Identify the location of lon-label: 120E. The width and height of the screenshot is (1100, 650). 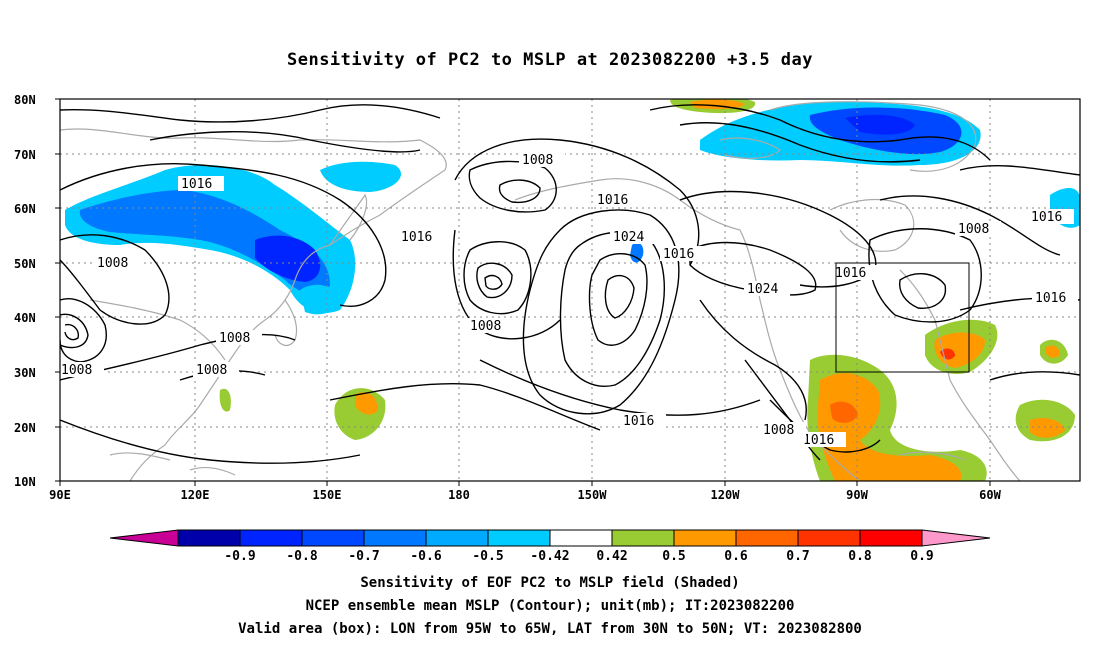
(195, 495).